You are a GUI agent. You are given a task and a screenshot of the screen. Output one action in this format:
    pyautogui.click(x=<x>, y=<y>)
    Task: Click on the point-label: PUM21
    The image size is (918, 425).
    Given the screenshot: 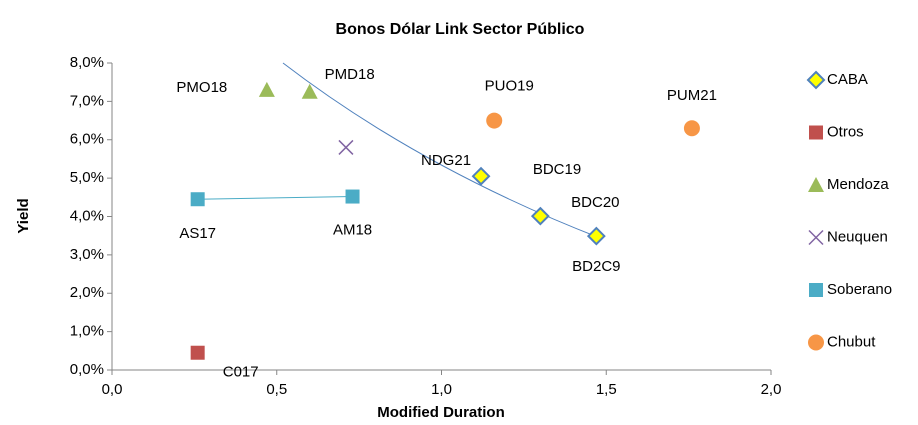 What is the action you would take?
    pyautogui.click(x=692, y=95)
    